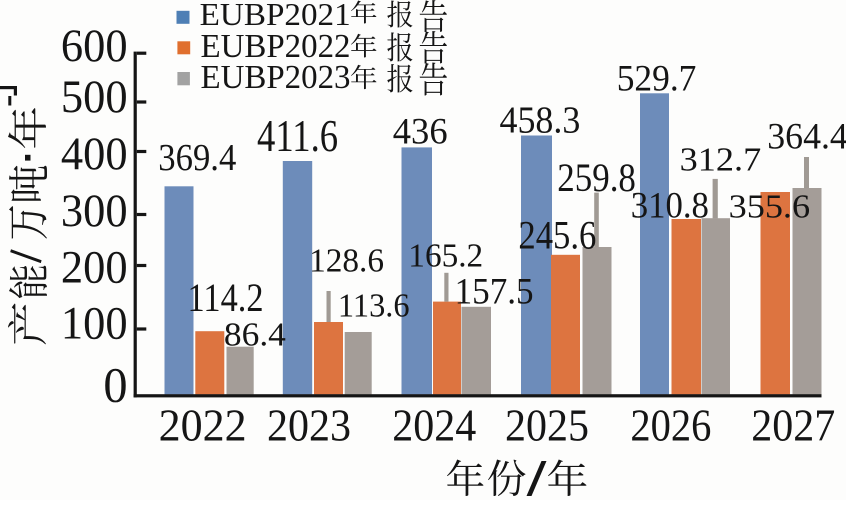 The image size is (846, 505). I want to click on svg-text: 245.6, so click(557, 235).